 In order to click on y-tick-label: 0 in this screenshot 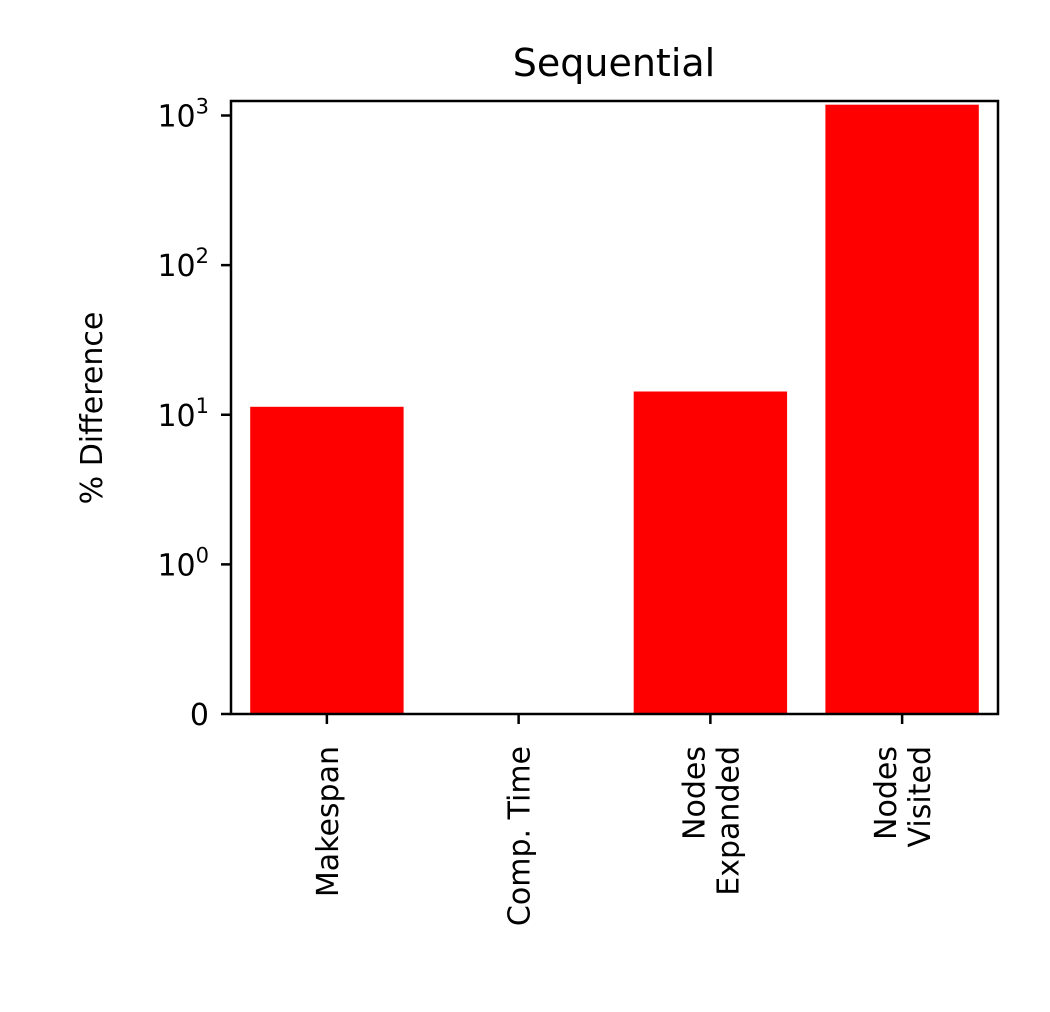, I will do `click(199, 715)`.